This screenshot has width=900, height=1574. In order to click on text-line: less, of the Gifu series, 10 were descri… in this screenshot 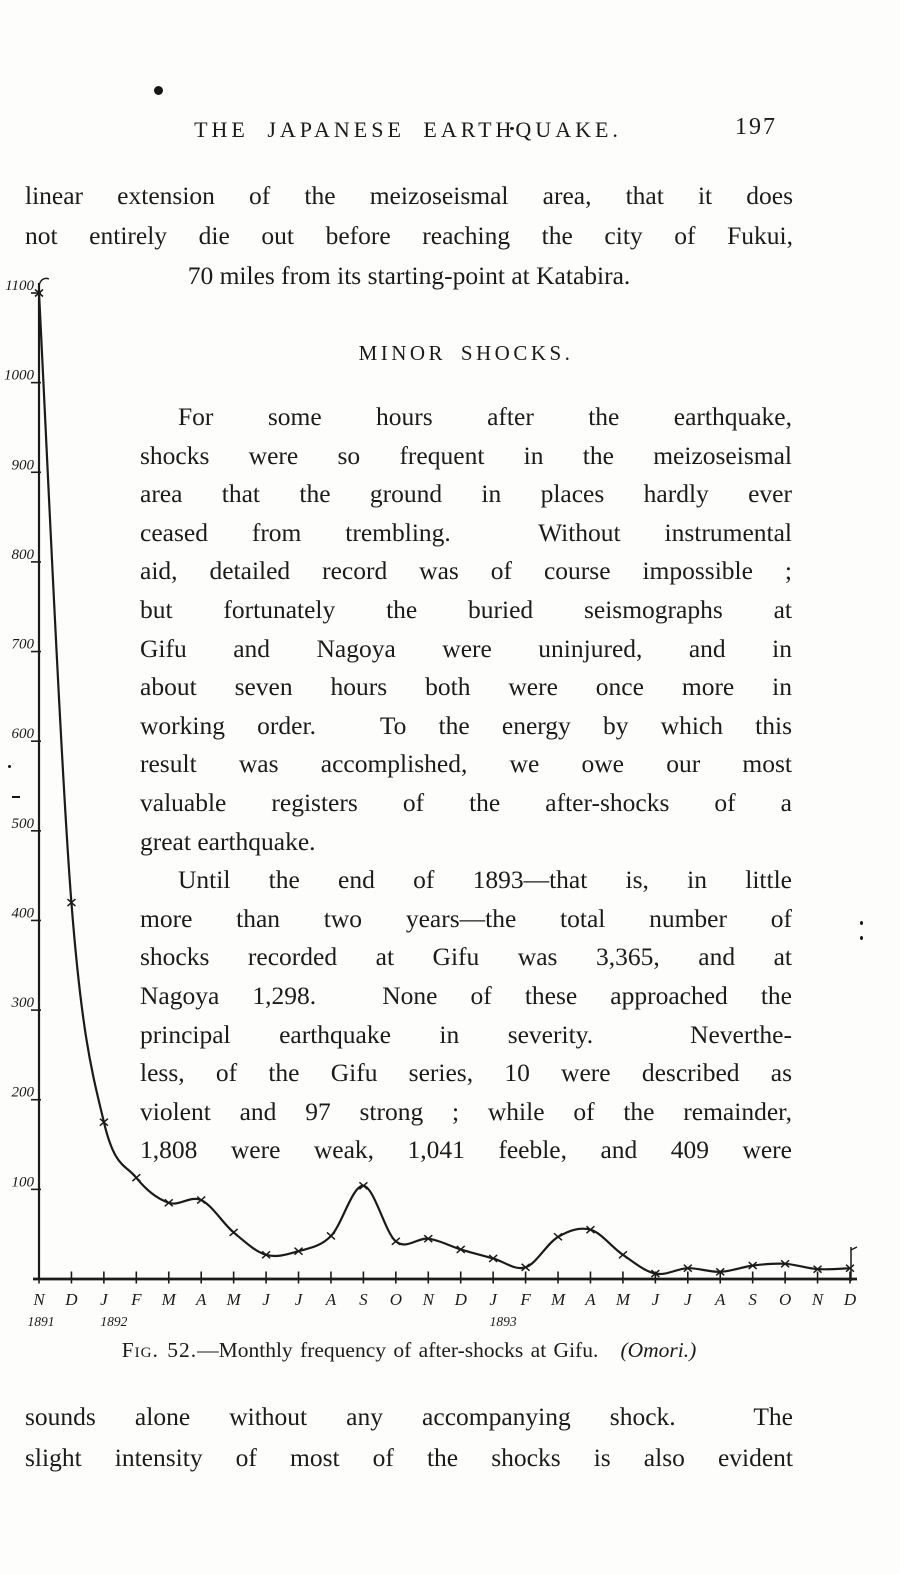, I will do `click(466, 1073)`.